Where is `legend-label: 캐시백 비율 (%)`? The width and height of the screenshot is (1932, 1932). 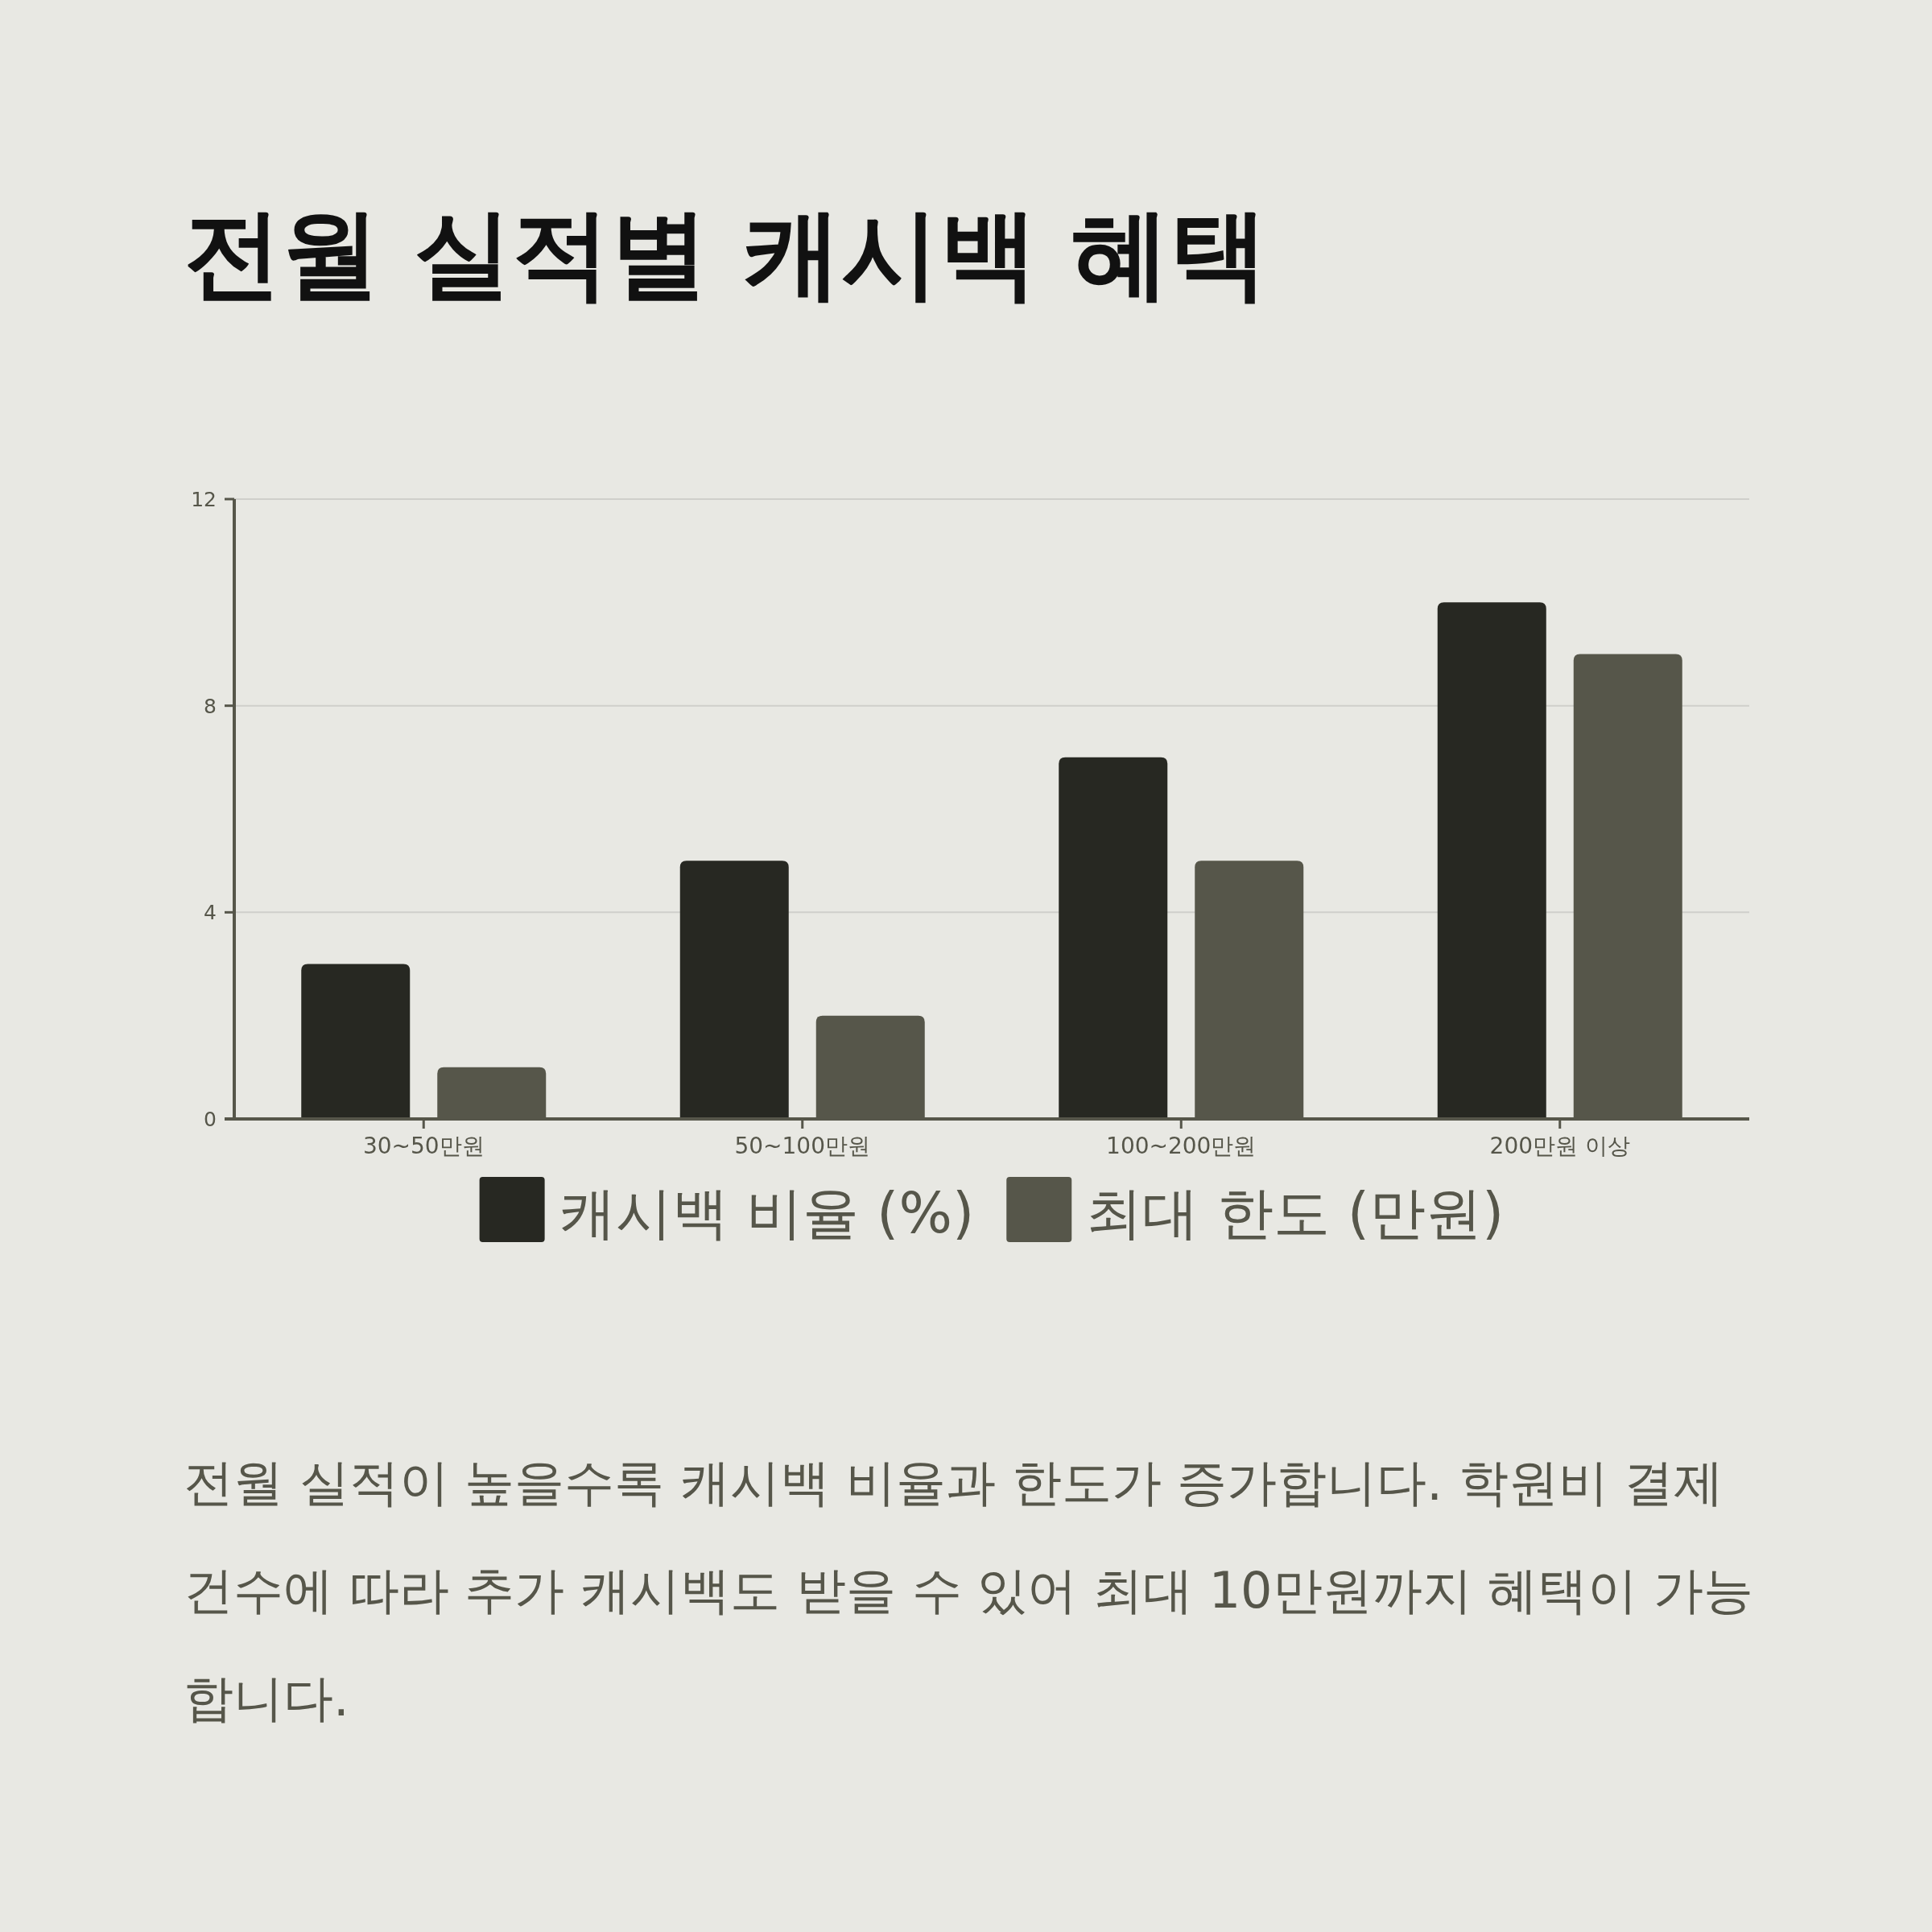
legend-label: 캐시백 비율 (%) is located at coordinates (767, 1213).